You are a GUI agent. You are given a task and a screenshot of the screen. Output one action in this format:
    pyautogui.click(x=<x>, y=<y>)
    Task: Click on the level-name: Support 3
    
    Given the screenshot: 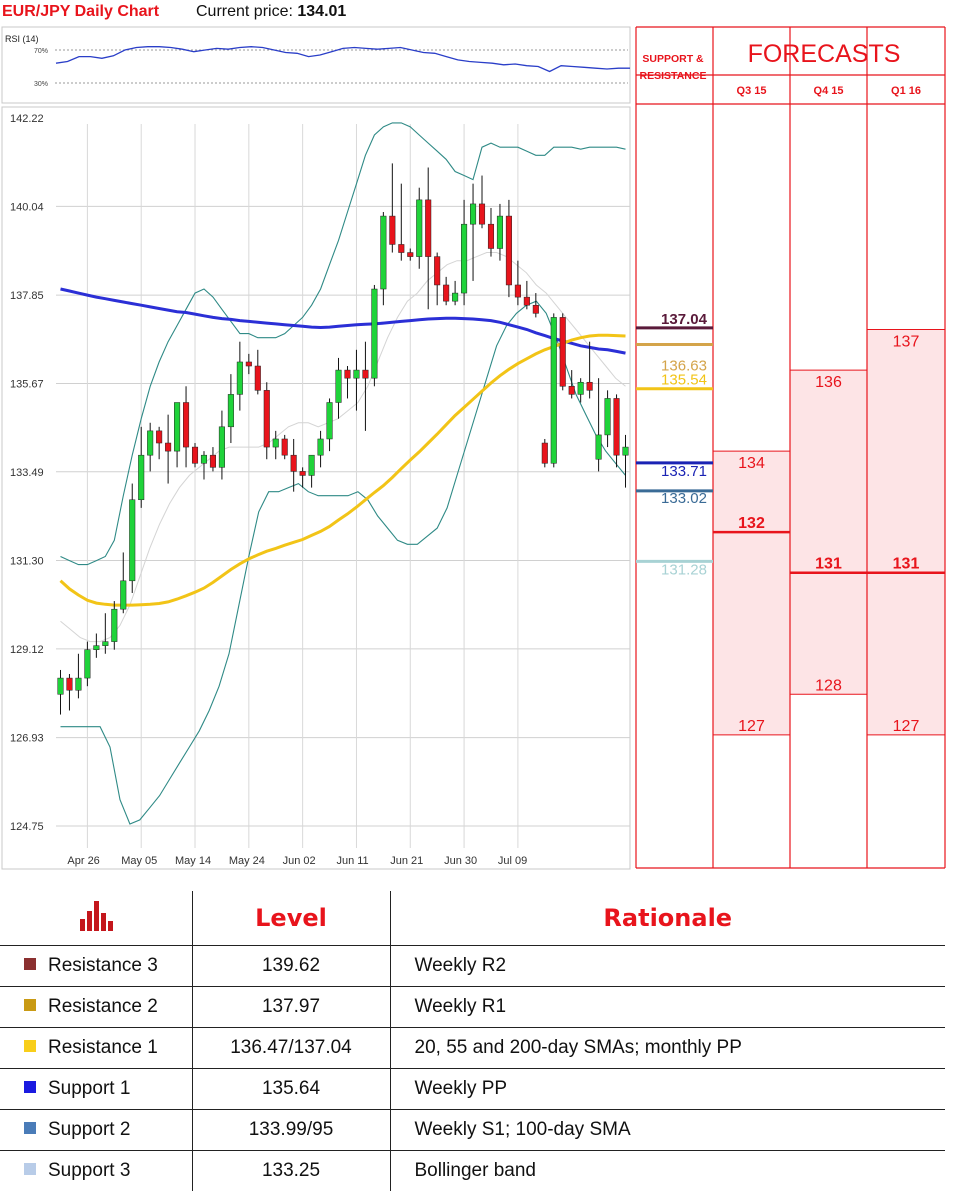 What is the action you would take?
    pyautogui.click(x=89, y=1170)
    